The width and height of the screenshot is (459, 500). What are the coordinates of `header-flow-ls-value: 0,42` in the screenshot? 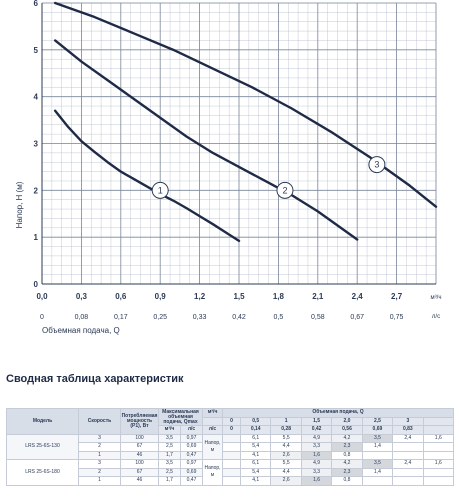 It's located at (316, 430).